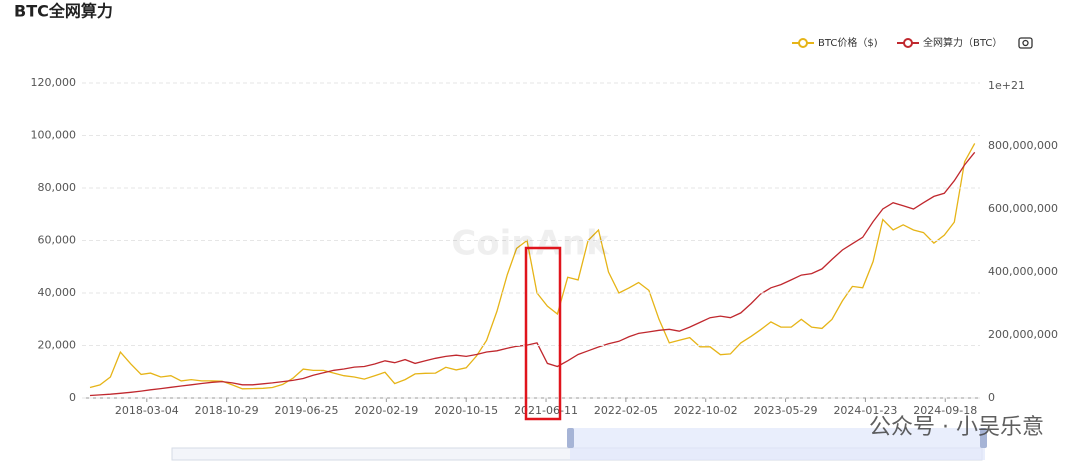 The height and width of the screenshot is (469, 1080). What do you see at coordinates (57, 240) in the screenshot?
I see `y-tick-label: 60,000` at bounding box center [57, 240].